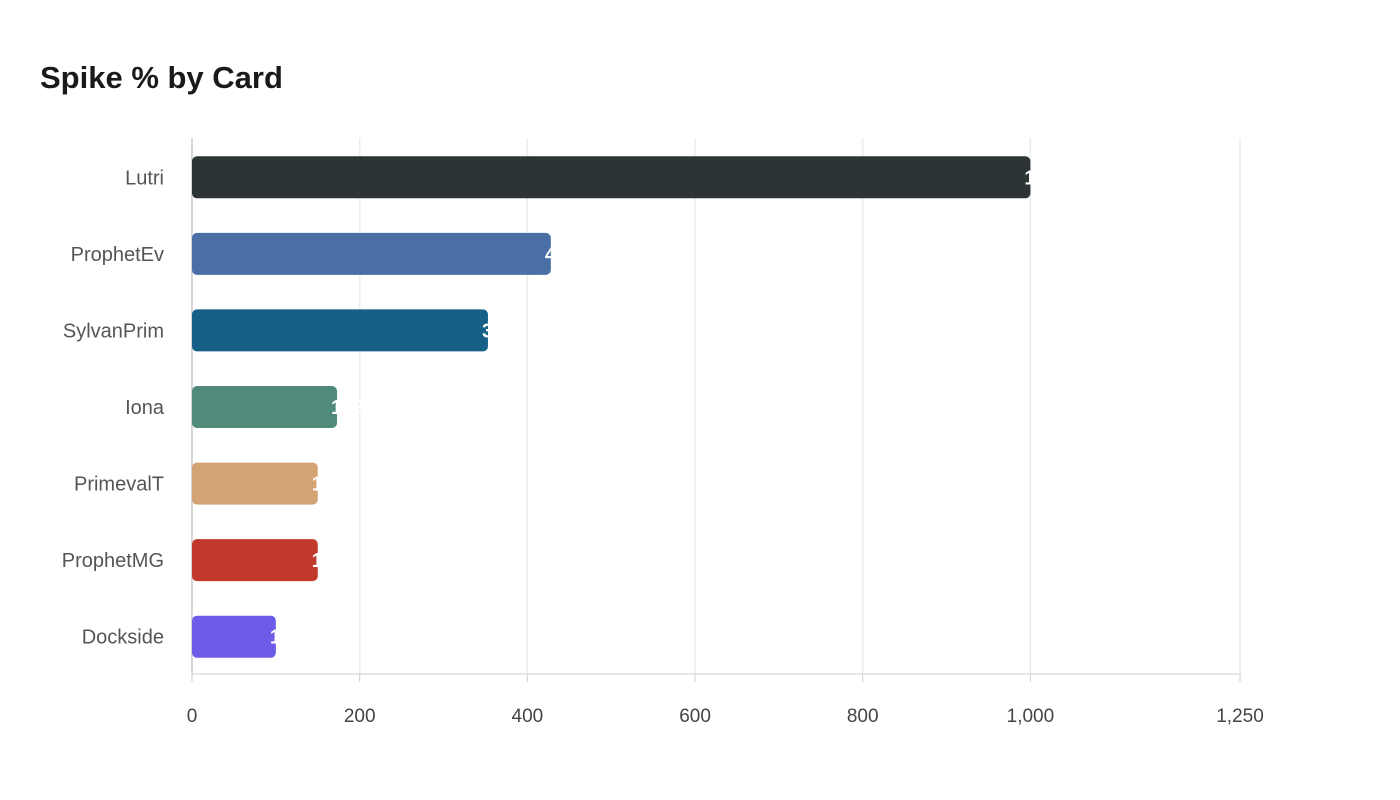 The width and height of the screenshot is (1400, 800). What do you see at coordinates (1240, 716) in the screenshot?
I see `x-tick-label: 1,250` at bounding box center [1240, 716].